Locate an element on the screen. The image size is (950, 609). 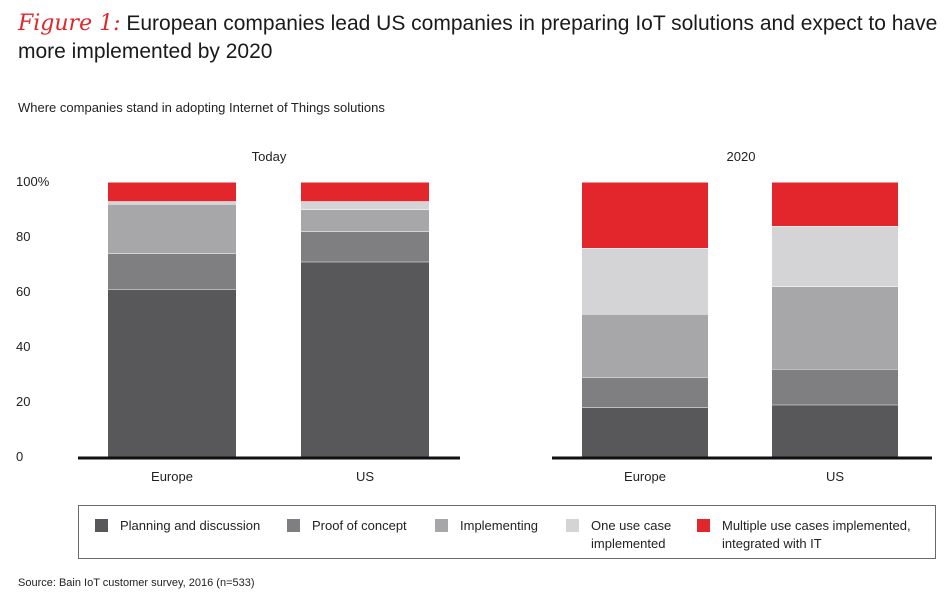
y-tick-label: 60 is located at coordinates (23, 291).